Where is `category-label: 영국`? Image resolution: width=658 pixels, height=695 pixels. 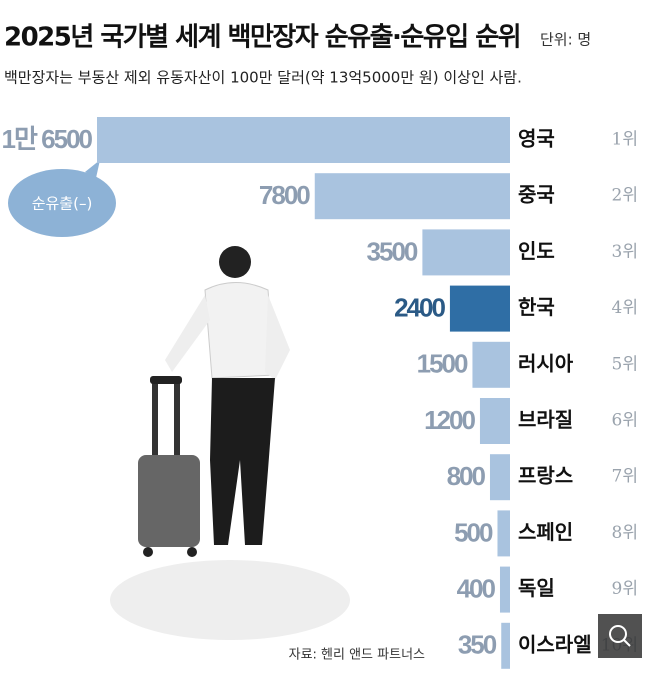
category-label: 영국 is located at coordinates (536, 139).